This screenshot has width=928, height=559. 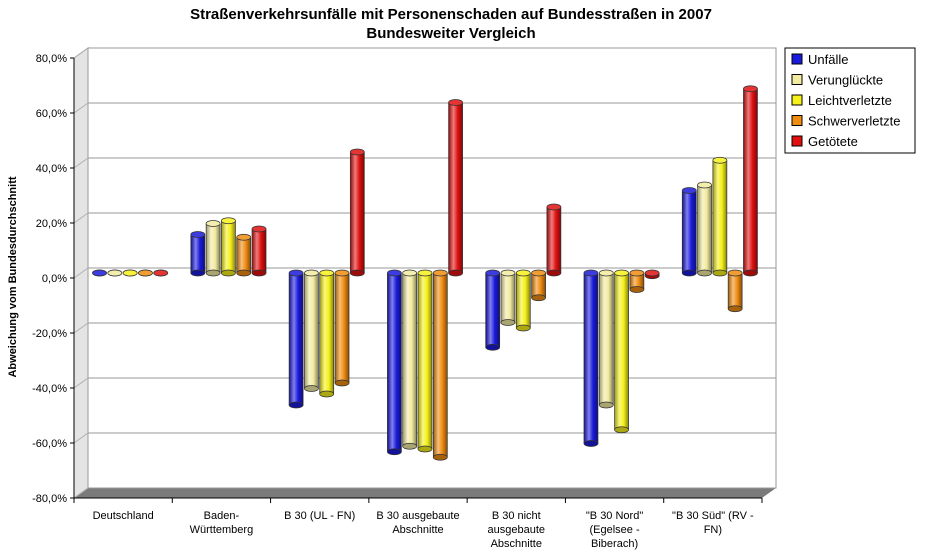 What do you see at coordinates (49, 334) in the screenshot?
I see `y-tick-label: -20,0%` at bounding box center [49, 334].